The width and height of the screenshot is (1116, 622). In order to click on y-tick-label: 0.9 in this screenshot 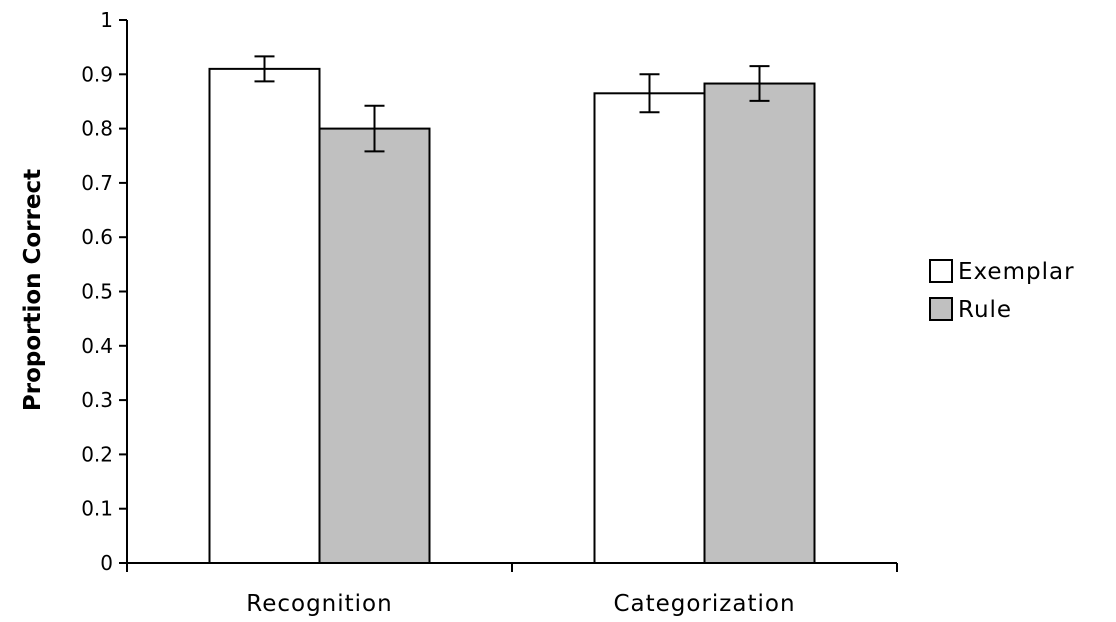, I will do `click(97, 74)`.